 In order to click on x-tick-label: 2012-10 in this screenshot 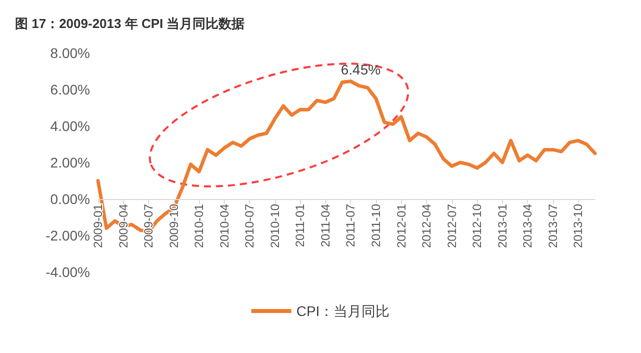, I will do `click(477, 226)`.